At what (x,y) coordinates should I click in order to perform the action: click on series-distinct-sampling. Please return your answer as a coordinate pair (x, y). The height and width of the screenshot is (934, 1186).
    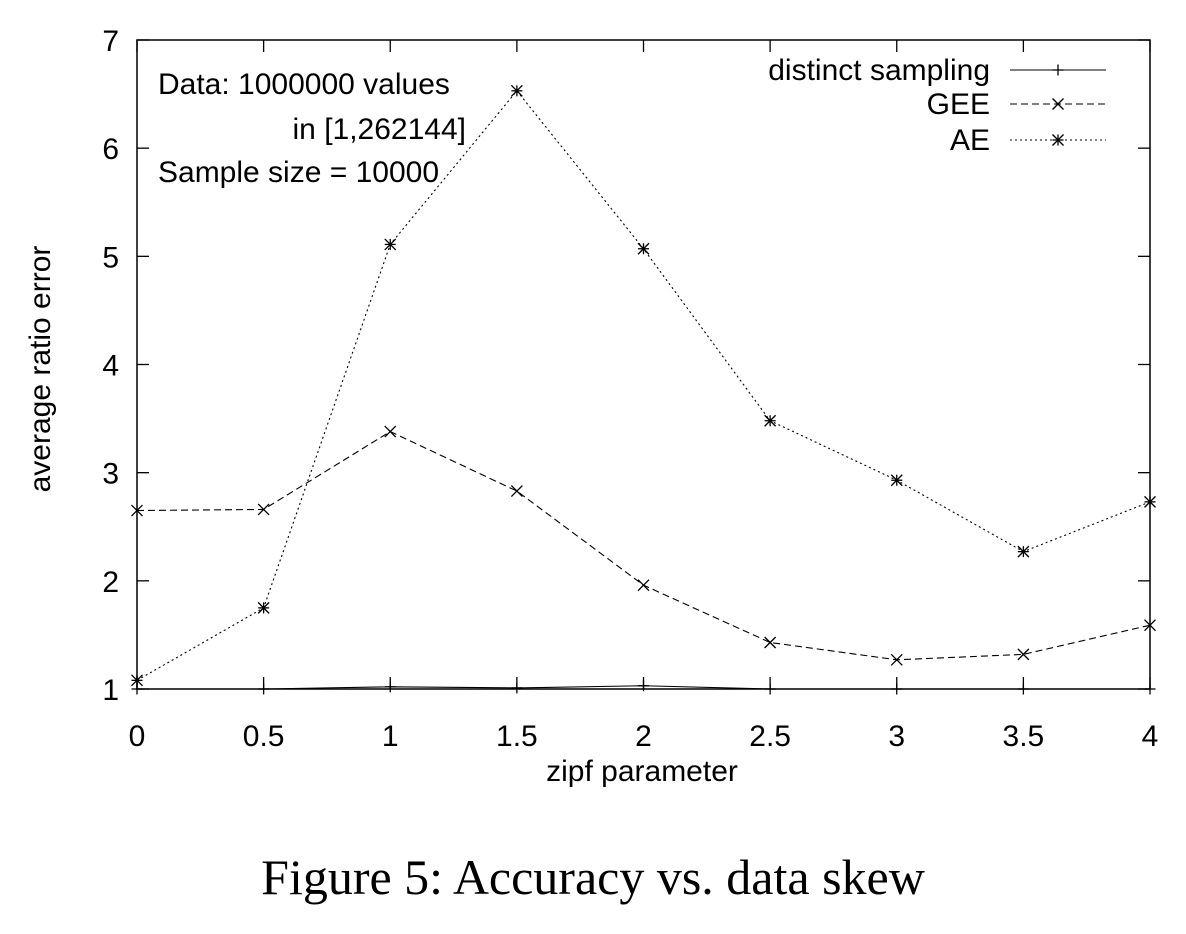
    Looking at the image, I should click on (643, 687).